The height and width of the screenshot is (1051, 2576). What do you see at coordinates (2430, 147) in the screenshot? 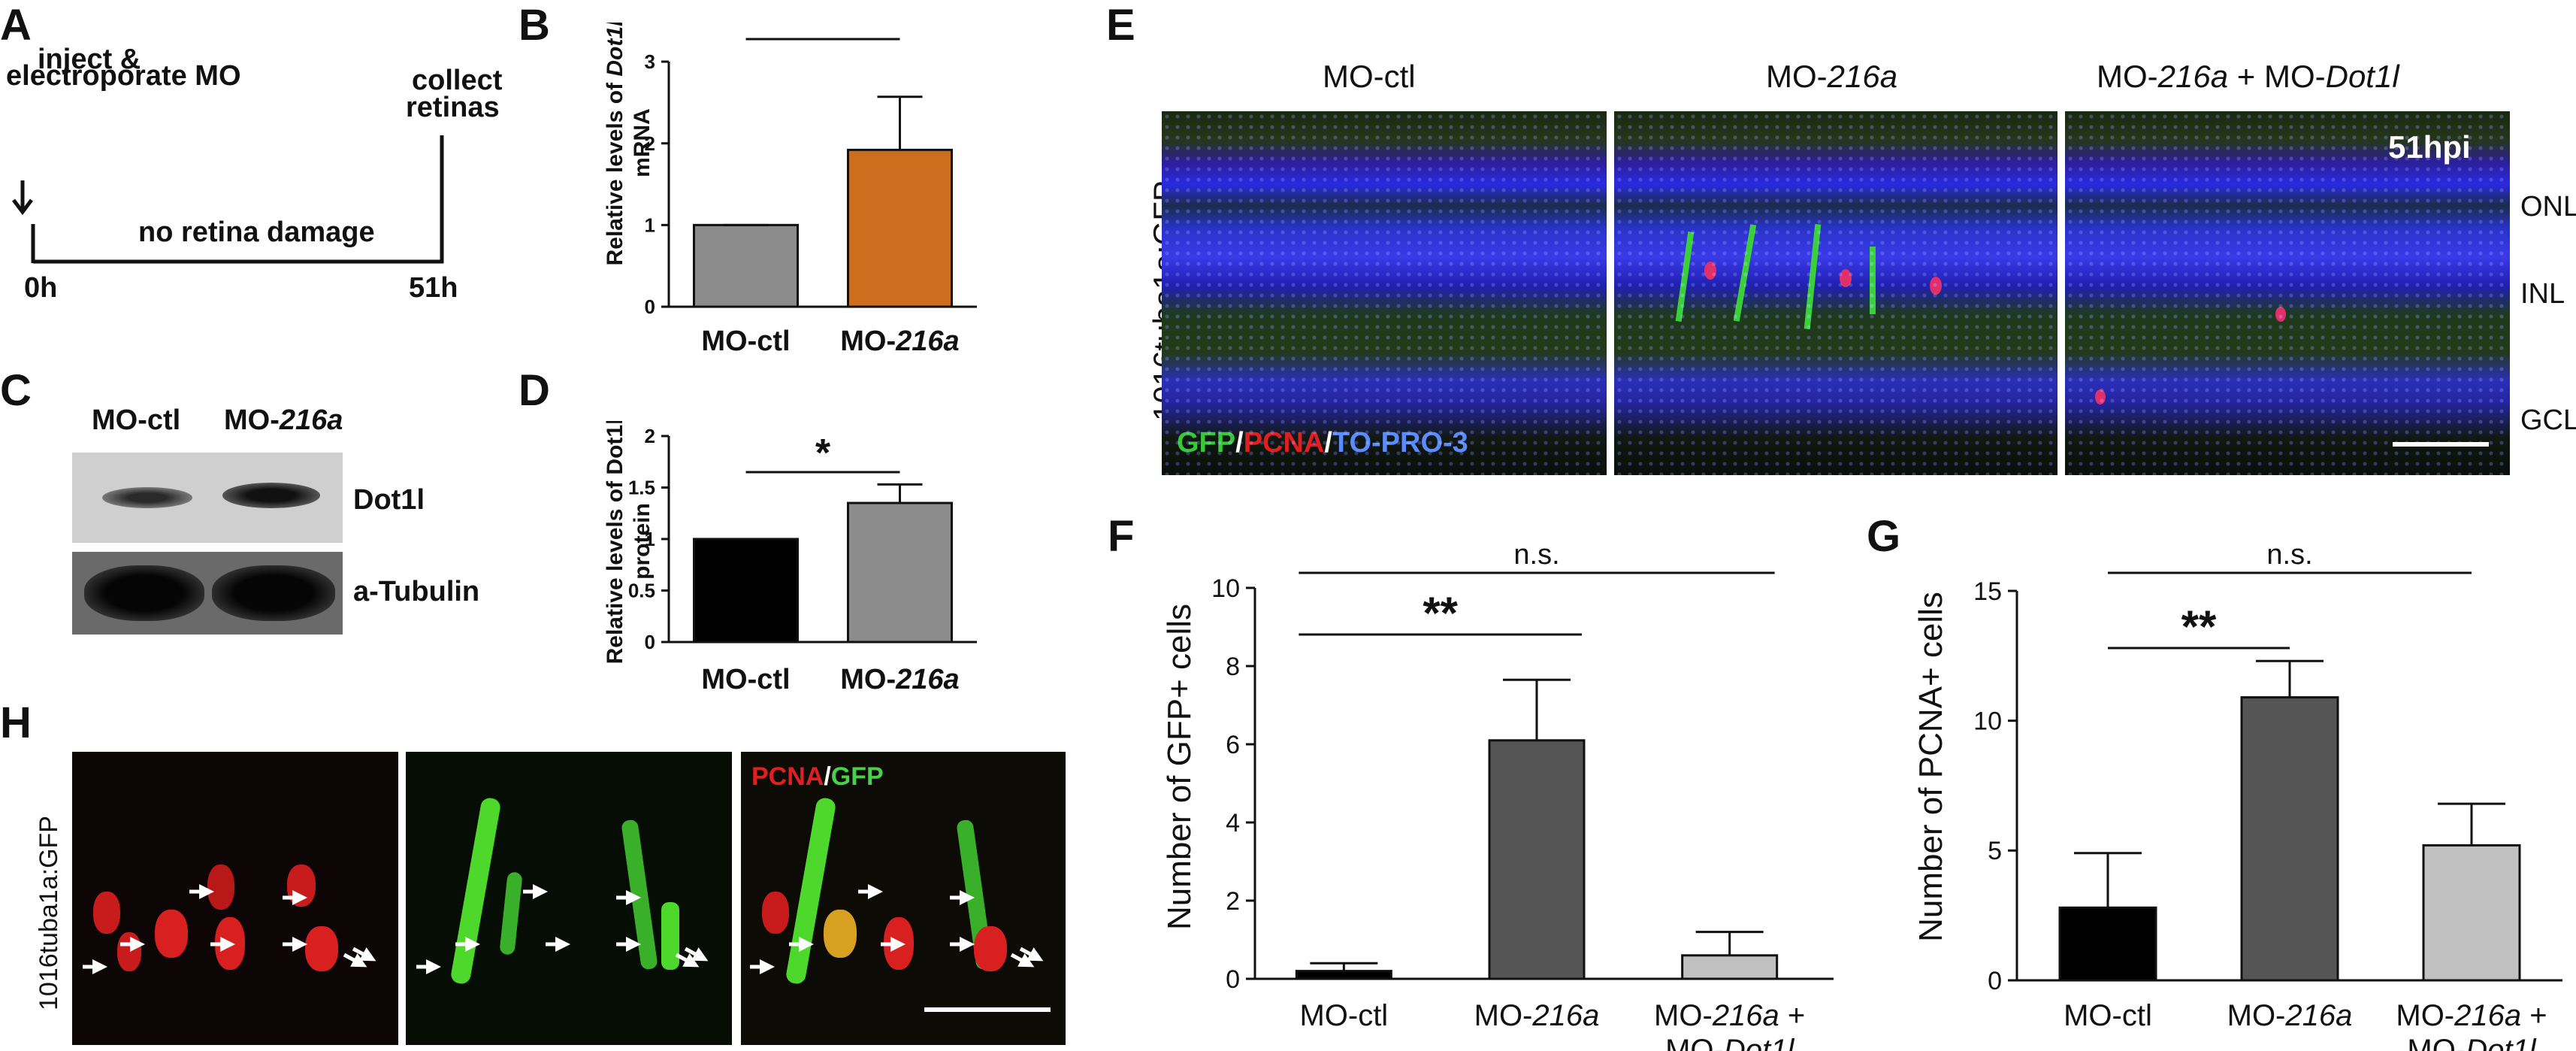
I see `timepoint-label: 51hpi` at bounding box center [2430, 147].